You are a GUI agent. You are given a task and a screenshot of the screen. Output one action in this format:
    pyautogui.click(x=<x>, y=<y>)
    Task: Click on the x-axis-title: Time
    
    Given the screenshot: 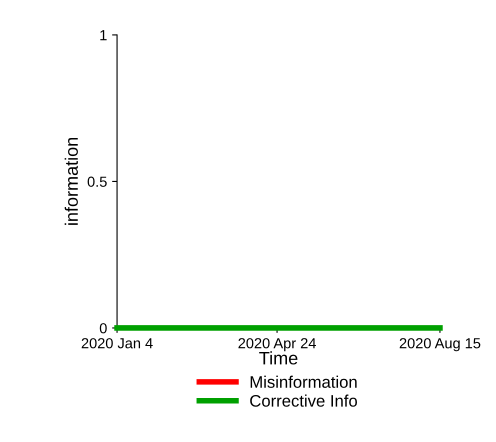 What is the action you would take?
    pyautogui.click(x=278, y=358)
    